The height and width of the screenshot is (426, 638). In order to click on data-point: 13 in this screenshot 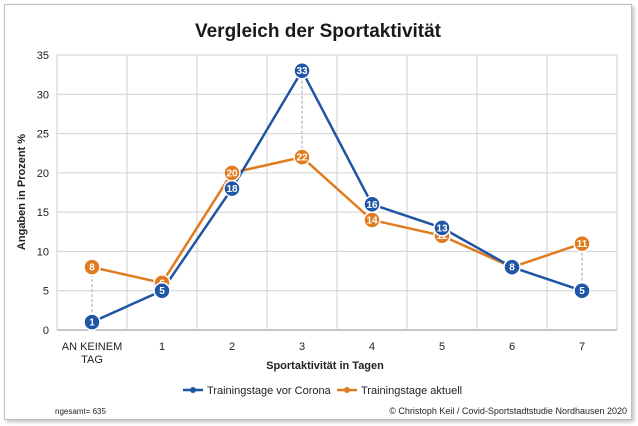, I will do `click(442, 228)`.